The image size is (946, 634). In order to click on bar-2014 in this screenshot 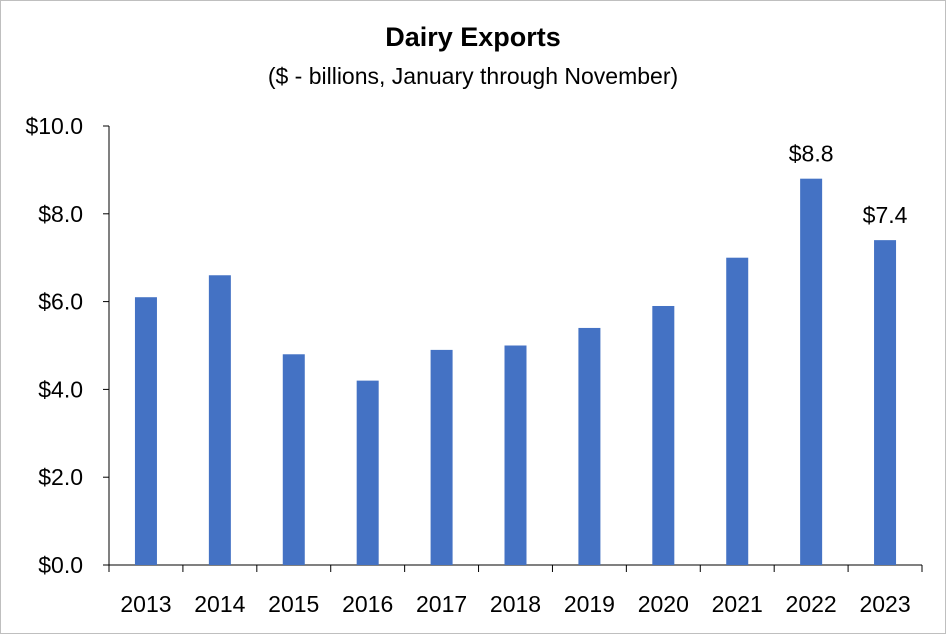, I will do `click(219, 420)`.